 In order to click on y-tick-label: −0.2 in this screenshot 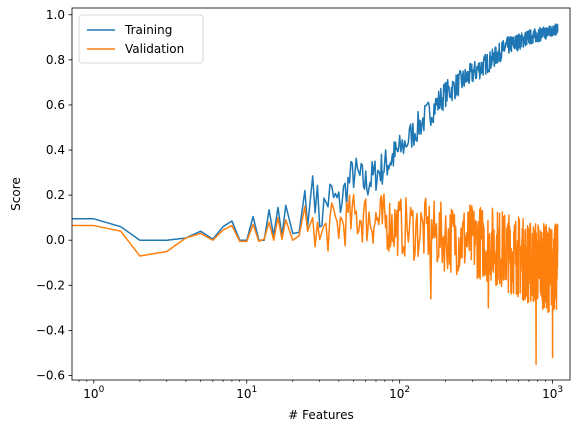, I will do `click(50, 285)`.